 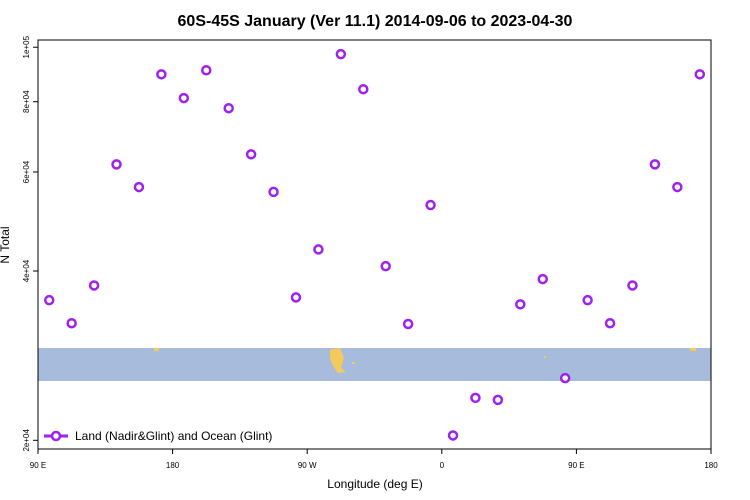 I want to click on y-tick-label: 2e+04, so click(x=26, y=440).